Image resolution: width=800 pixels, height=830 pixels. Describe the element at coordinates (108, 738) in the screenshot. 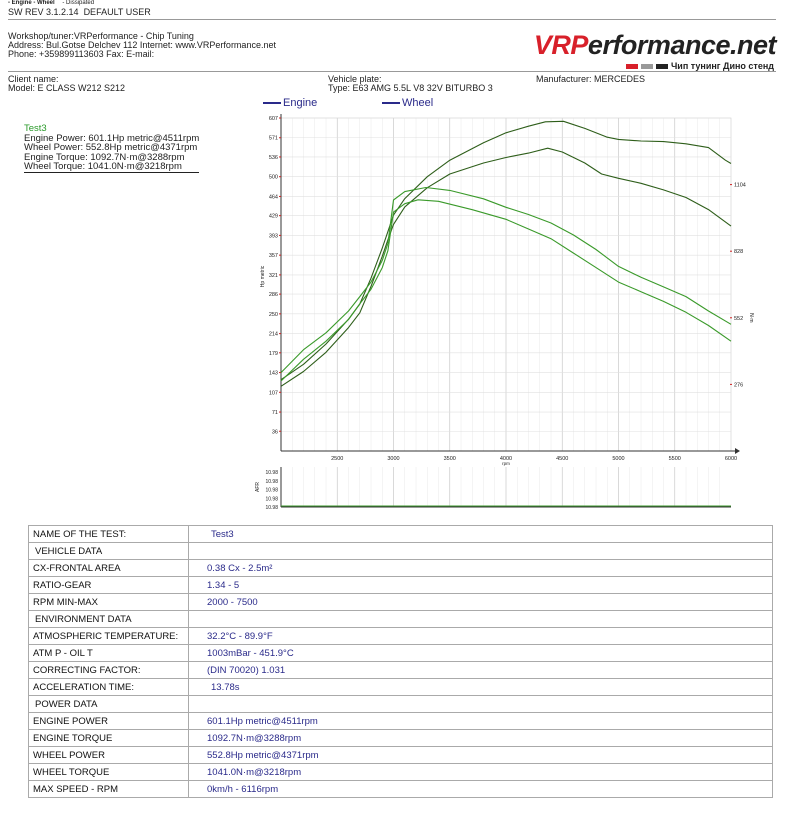

I see `table-key: ENGINE TORQUE` at that location.